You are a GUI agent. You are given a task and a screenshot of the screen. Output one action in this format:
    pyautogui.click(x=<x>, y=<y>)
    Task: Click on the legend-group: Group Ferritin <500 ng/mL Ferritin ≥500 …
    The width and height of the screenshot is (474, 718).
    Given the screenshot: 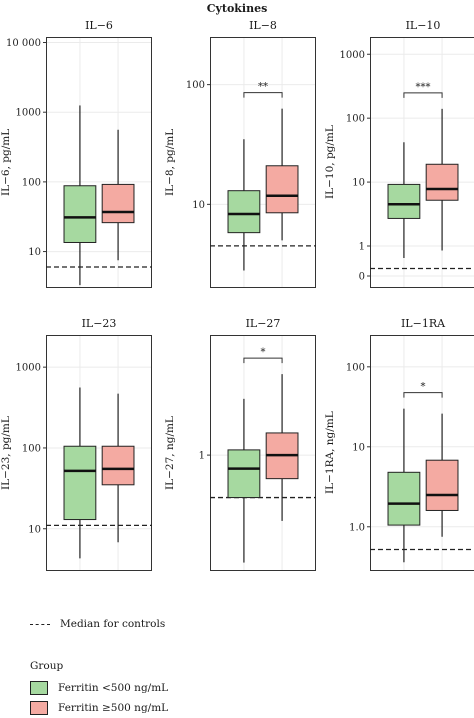 What is the action you would take?
    pyautogui.click(x=99, y=689)
    